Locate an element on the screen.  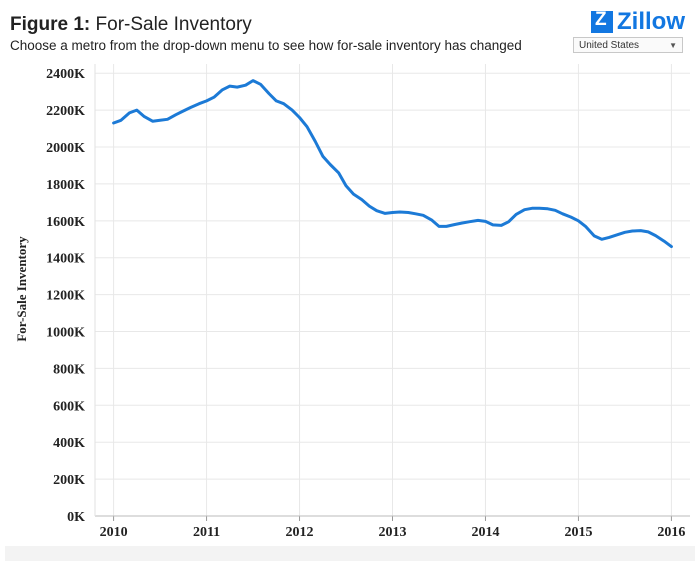
x-tick-label: 2012 is located at coordinates (300, 532).